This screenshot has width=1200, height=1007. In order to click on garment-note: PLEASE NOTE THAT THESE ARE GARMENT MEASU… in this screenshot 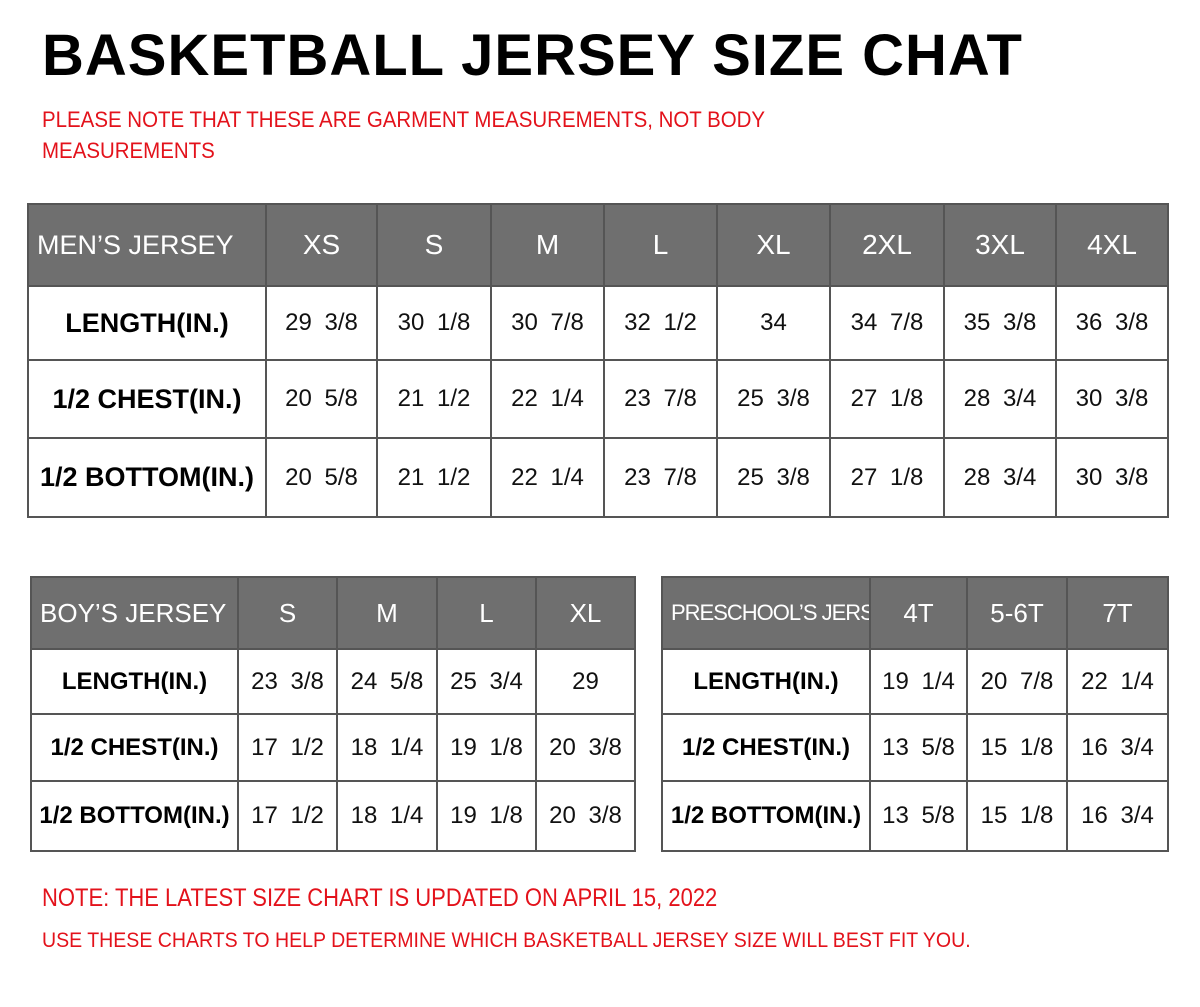, I will do `click(403, 135)`.